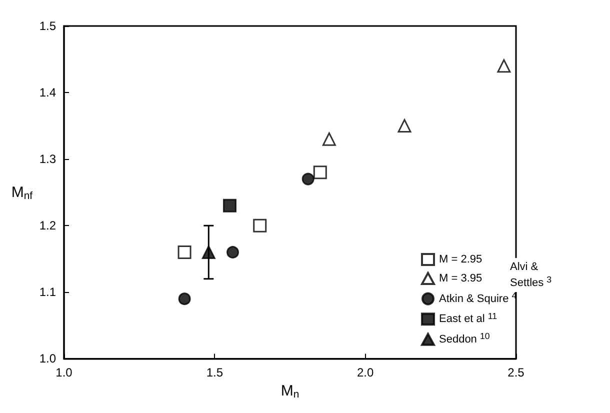 Image resolution: width=610 pixels, height=413 pixels. Describe the element at coordinates (365, 373) in the screenshot. I see `x-tick-label: 2.0` at that location.